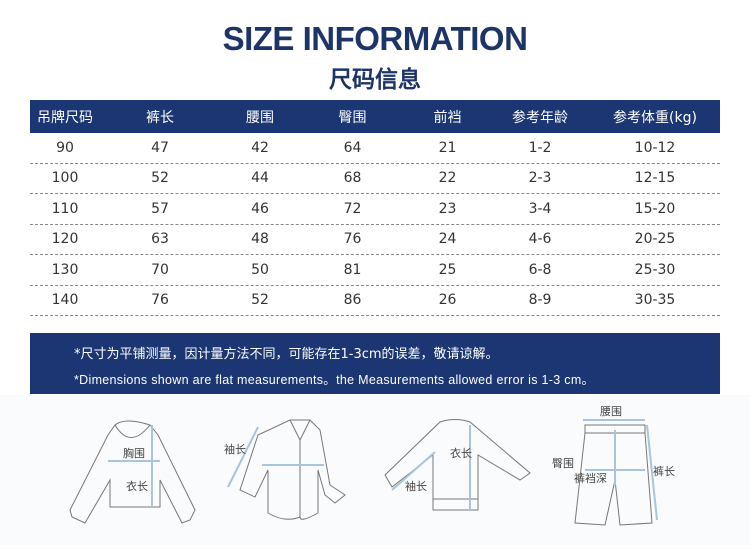 The width and height of the screenshot is (750, 549). Describe the element at coordinates (352, 117) in the screenshot. I see `header-cell: 臀围` at that location.